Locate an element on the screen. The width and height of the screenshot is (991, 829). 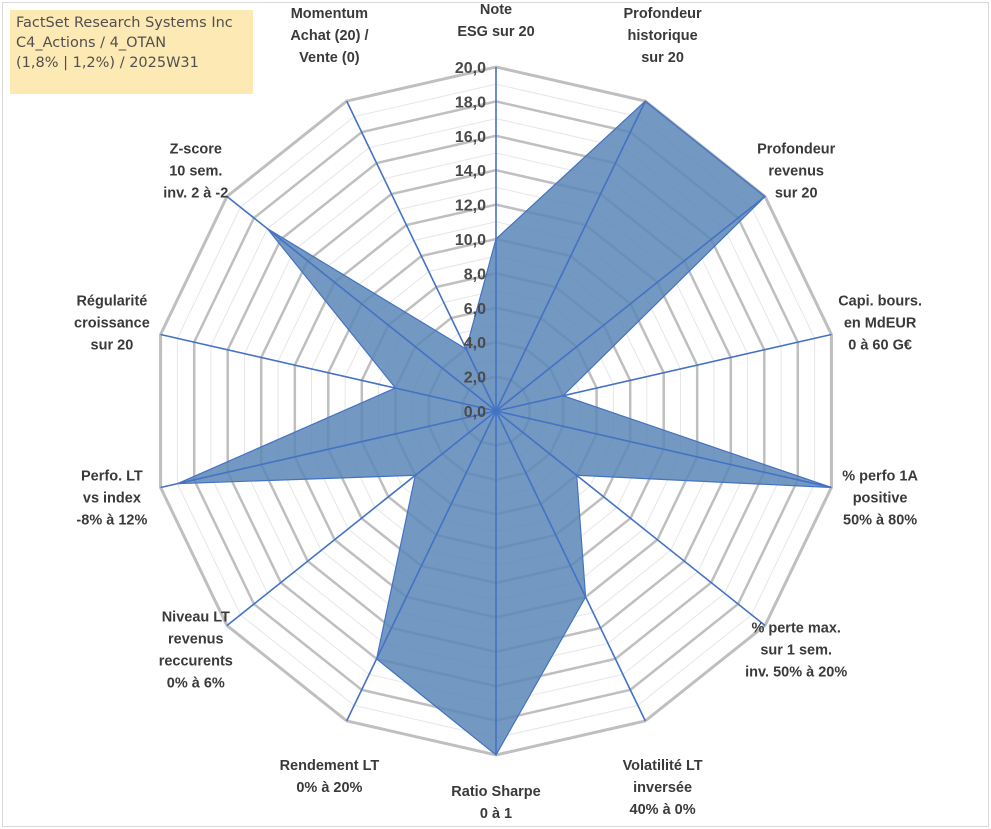
title-line-category: C4_Actions / 4_OTAN is located at coordinates (91, 43).